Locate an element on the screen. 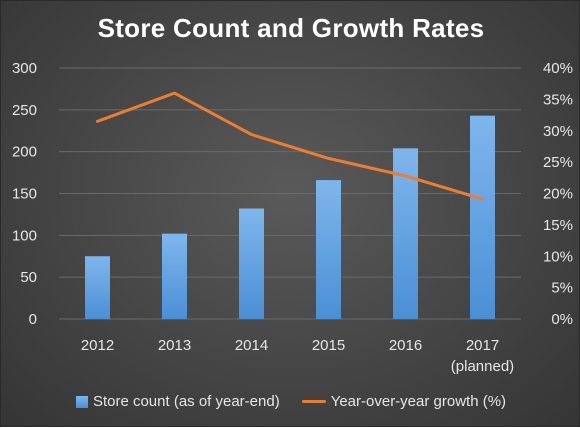 The height and width of the screenshot is (428, 580). left-axis: 0 50 100 150 200 250 300 is located at coordinates (24, 194).